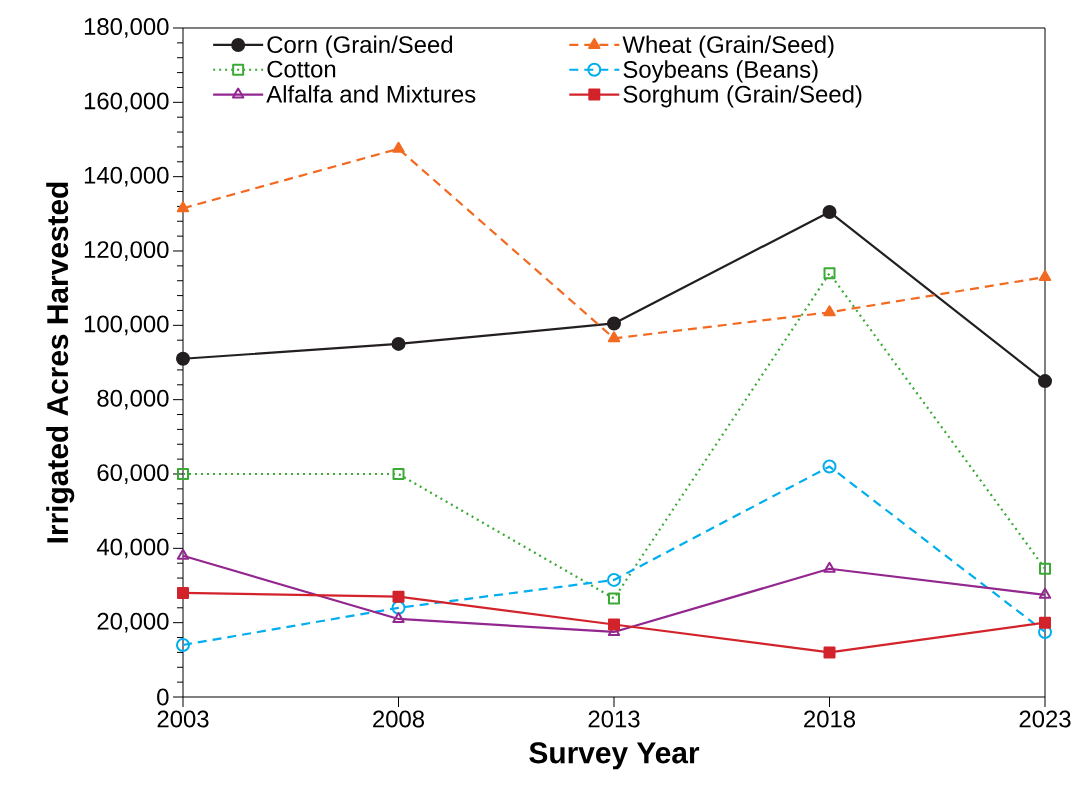 This screenshot has width=1080, height=804. Describe the element at coordinates (614, 719) in the screenshot. I see `x-tick-label: 2013` at that location.